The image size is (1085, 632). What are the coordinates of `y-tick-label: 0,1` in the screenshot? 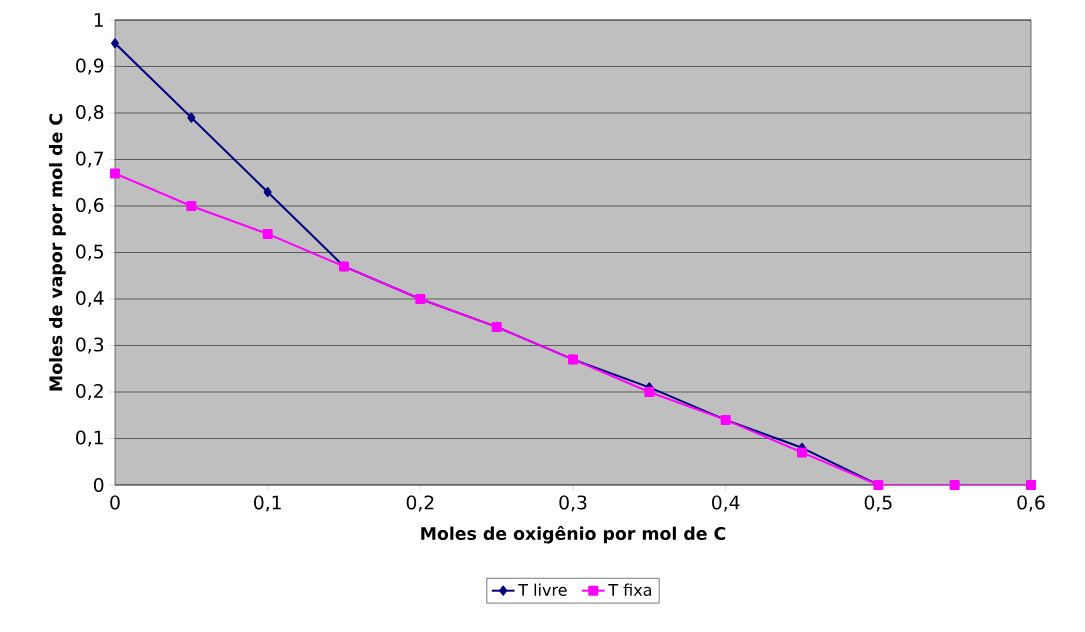 It's located at (89, 438).